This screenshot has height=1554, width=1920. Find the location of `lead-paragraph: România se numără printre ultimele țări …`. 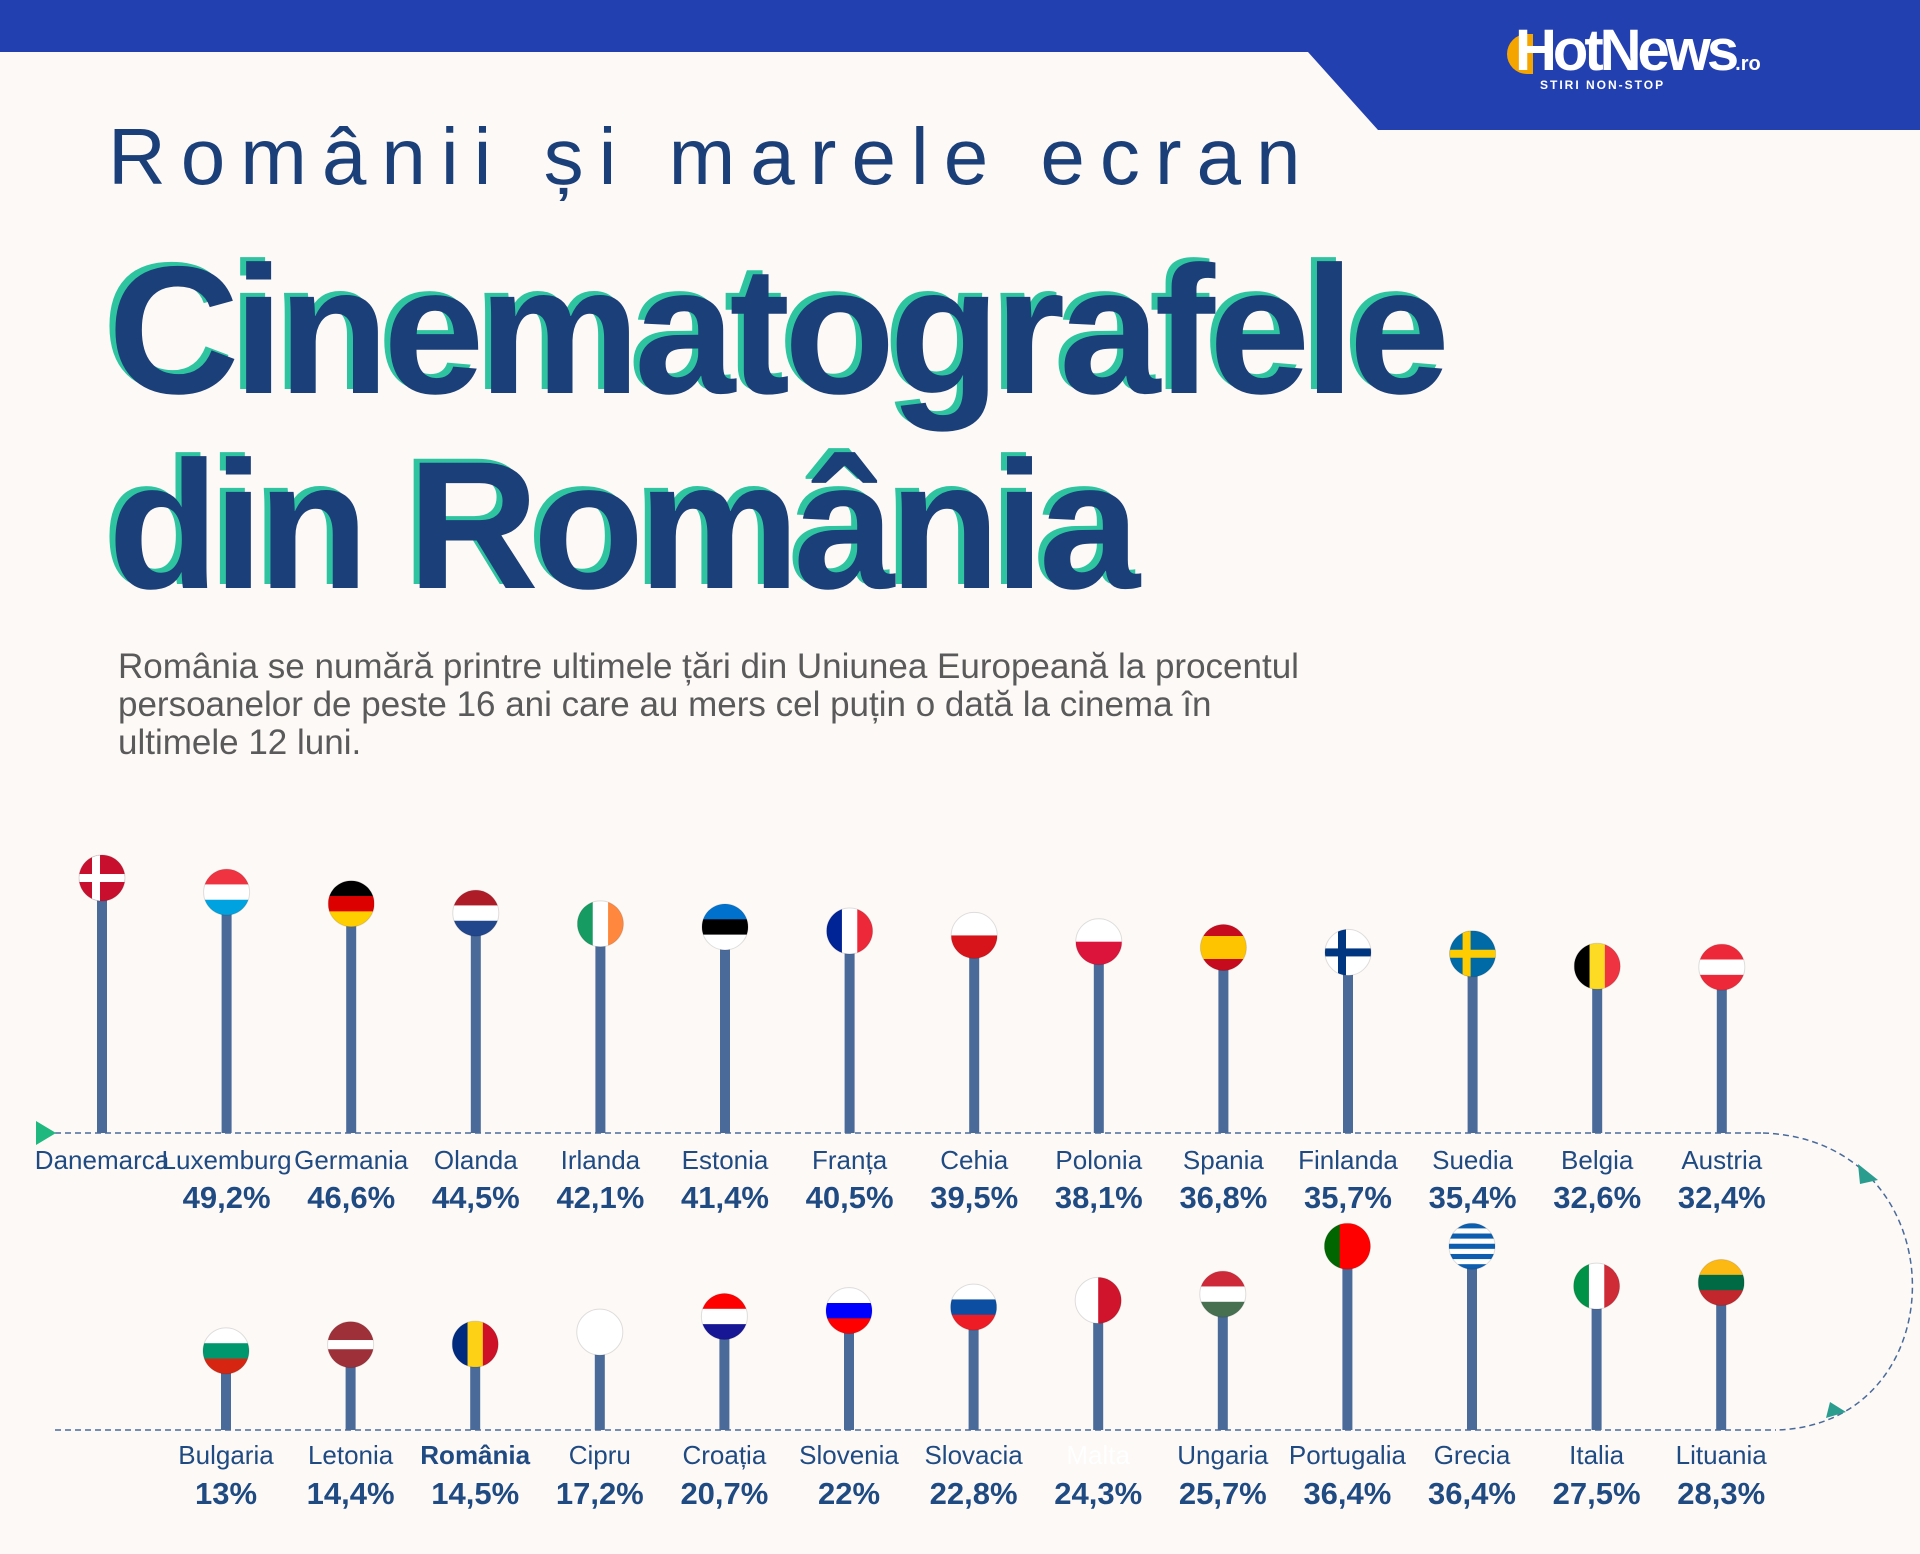

lead-paragraph: România se numără printre ultimele țări … is located at coordinates (708, 704).